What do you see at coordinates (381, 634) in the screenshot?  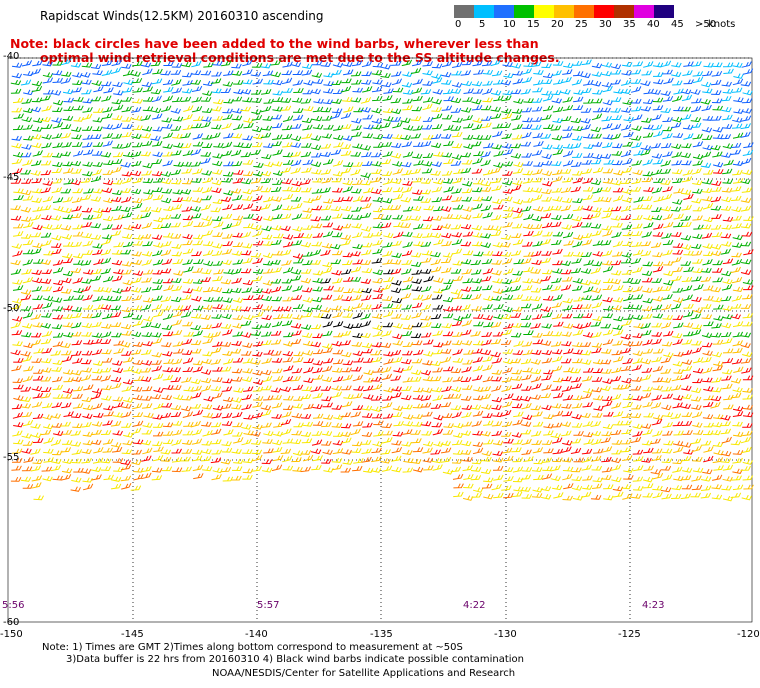 I see `lon-label-135: -135` at bounding box center [381, 634].